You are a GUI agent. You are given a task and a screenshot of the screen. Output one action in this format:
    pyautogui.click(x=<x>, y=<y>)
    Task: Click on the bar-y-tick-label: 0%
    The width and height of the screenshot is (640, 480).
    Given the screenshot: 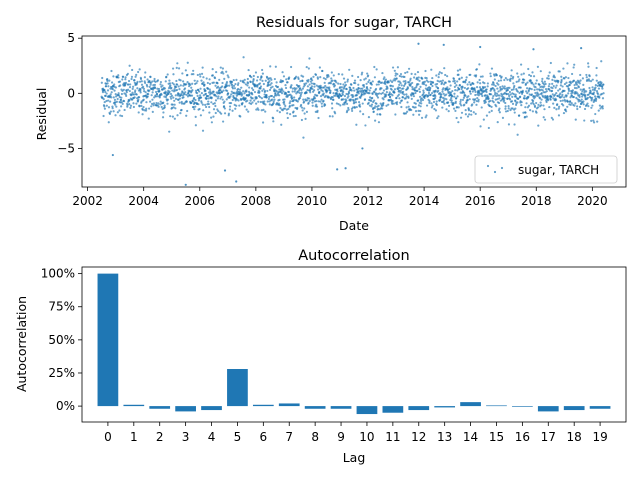 What is the action you would take?
    pyautogui.click(x=65, y=406)
    